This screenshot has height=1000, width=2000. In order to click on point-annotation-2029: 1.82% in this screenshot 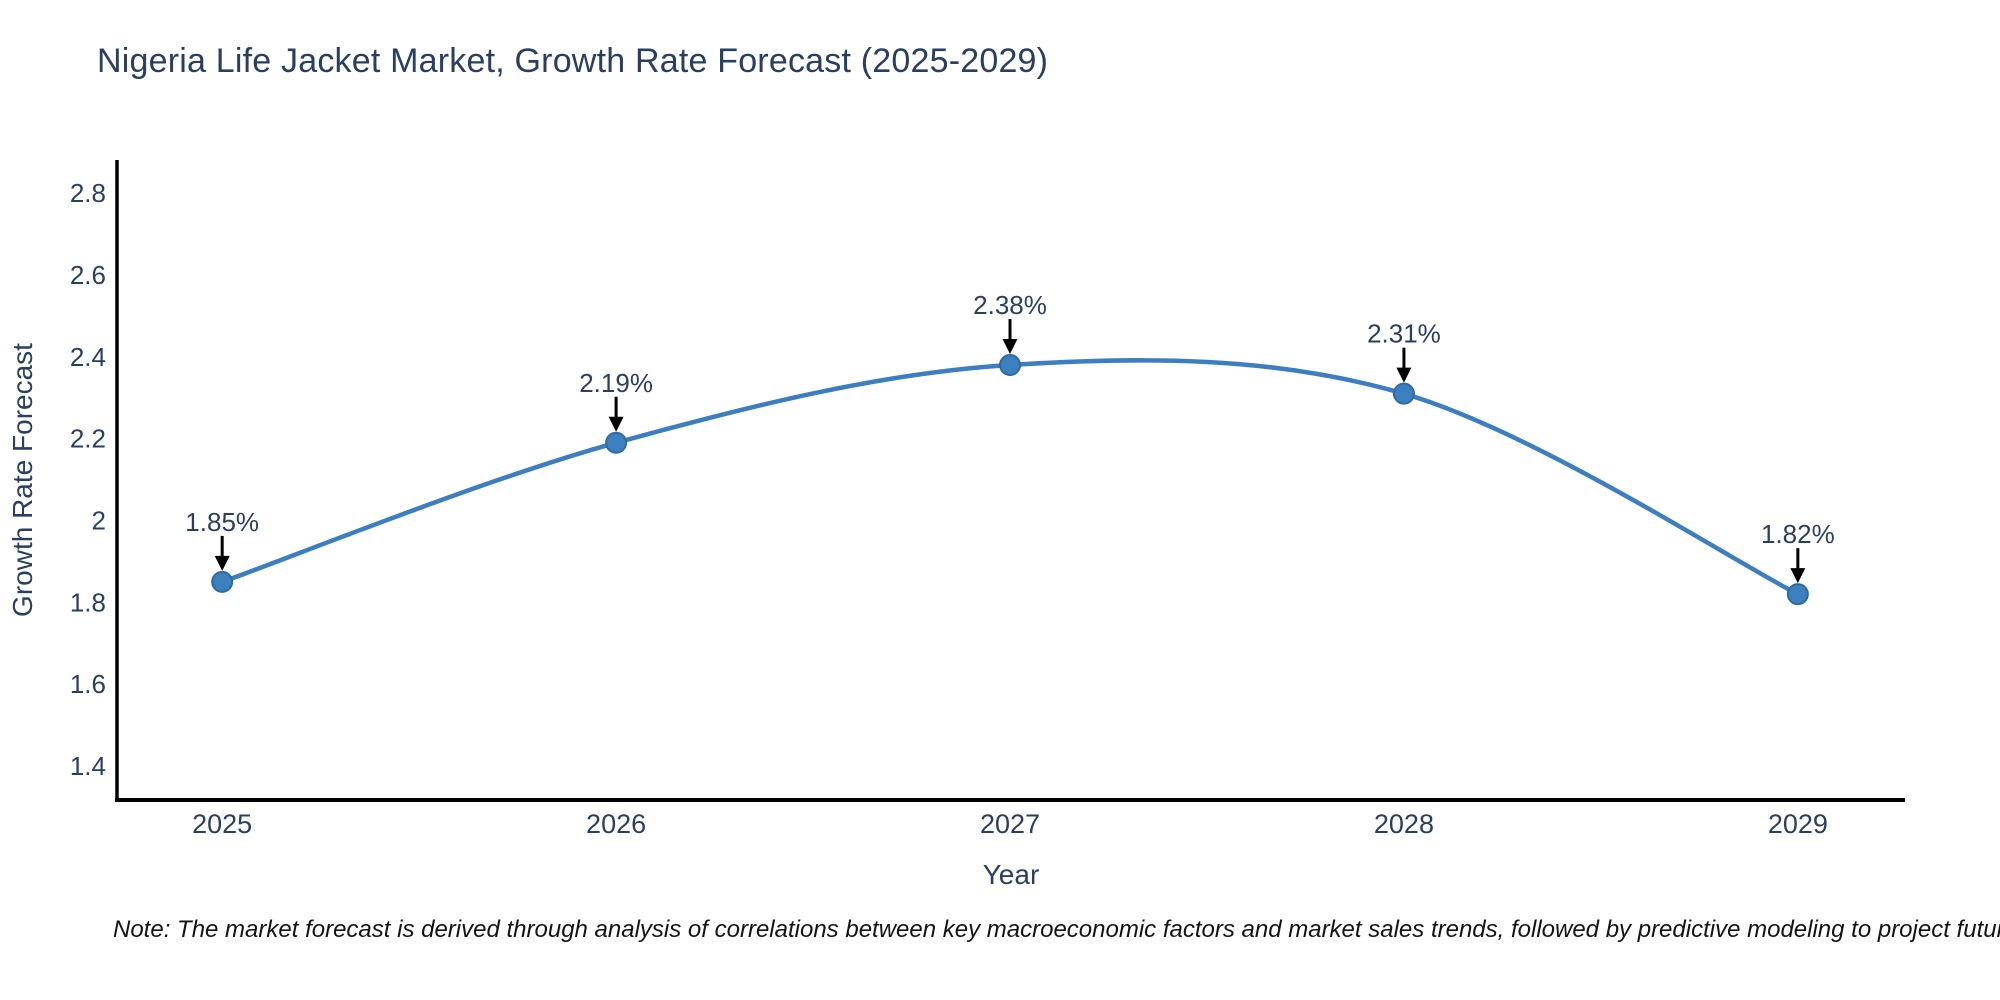, I will do `click(1798, 562)`.